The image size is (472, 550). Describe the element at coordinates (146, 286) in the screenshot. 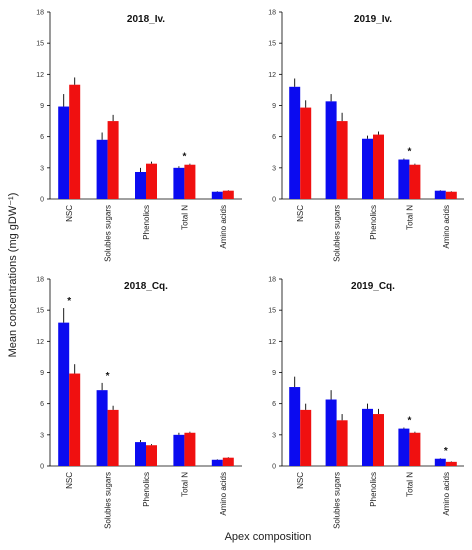

I see `panel-title: 2018_Cq.` at that location.